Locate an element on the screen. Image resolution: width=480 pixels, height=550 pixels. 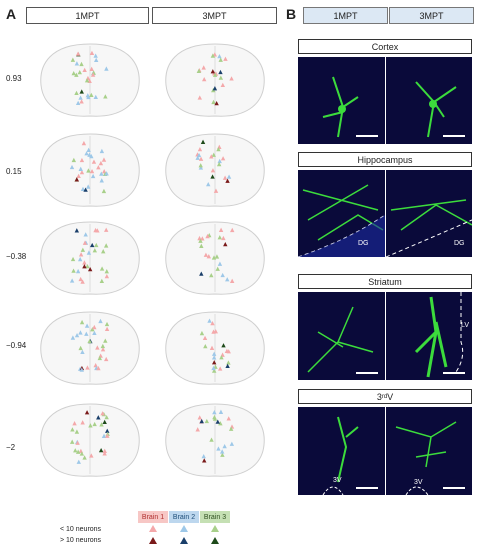
brain-section-4-1mpt is located at coordinates (90, 348).